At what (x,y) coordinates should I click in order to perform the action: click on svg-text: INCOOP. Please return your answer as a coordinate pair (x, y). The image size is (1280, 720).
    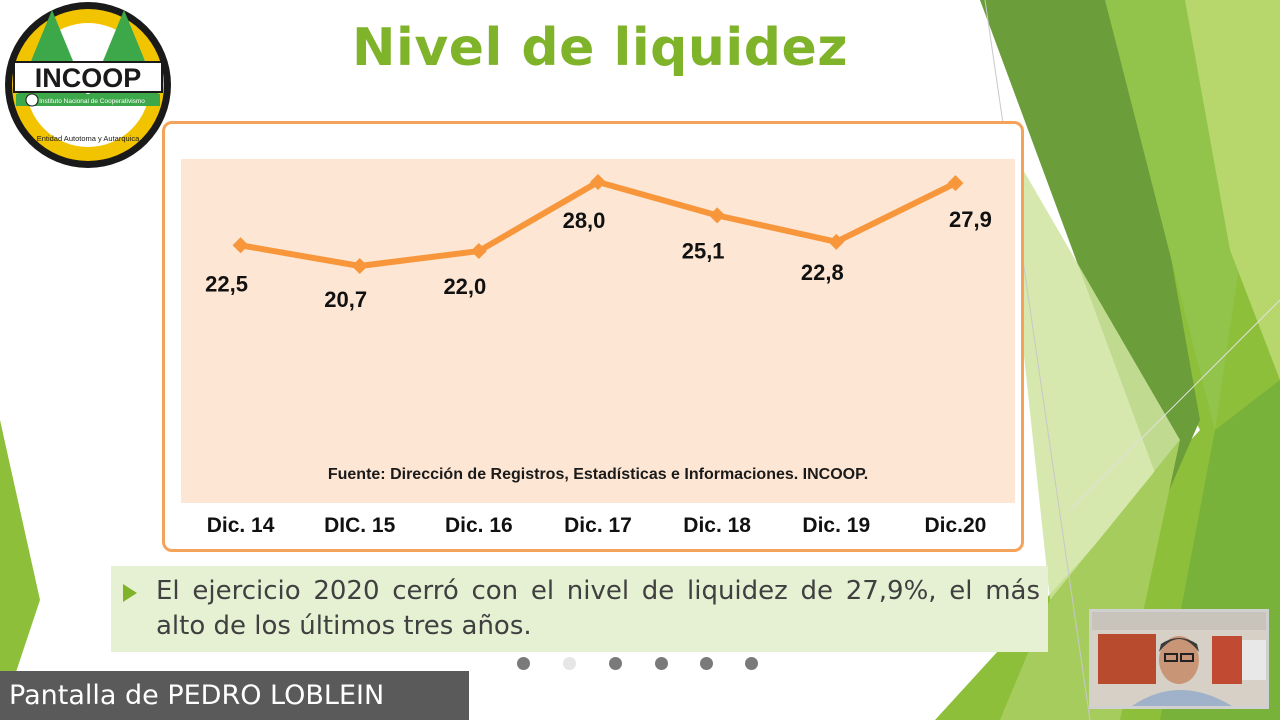
    Looking at the image, I should click on (88, 78).